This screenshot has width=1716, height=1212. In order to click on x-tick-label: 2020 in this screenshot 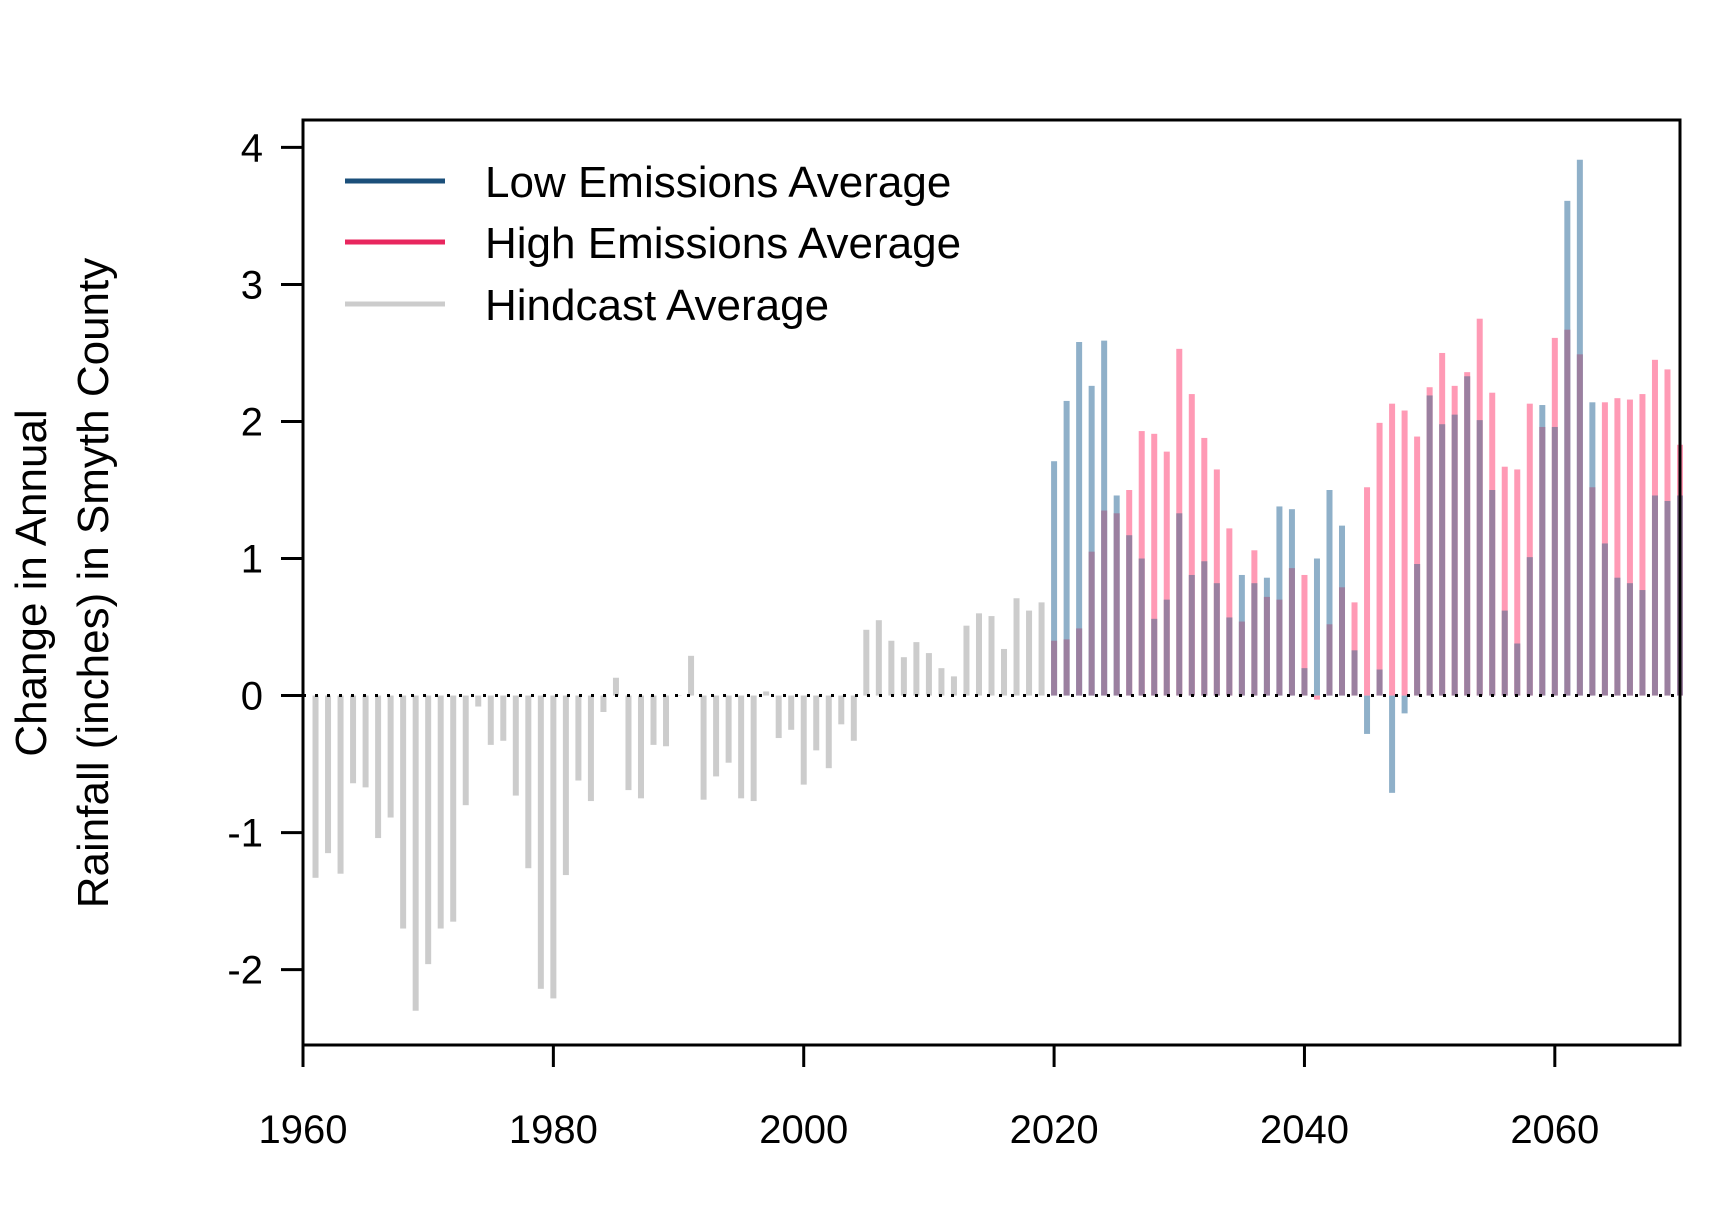, I will do `click(1054, 1130)`.